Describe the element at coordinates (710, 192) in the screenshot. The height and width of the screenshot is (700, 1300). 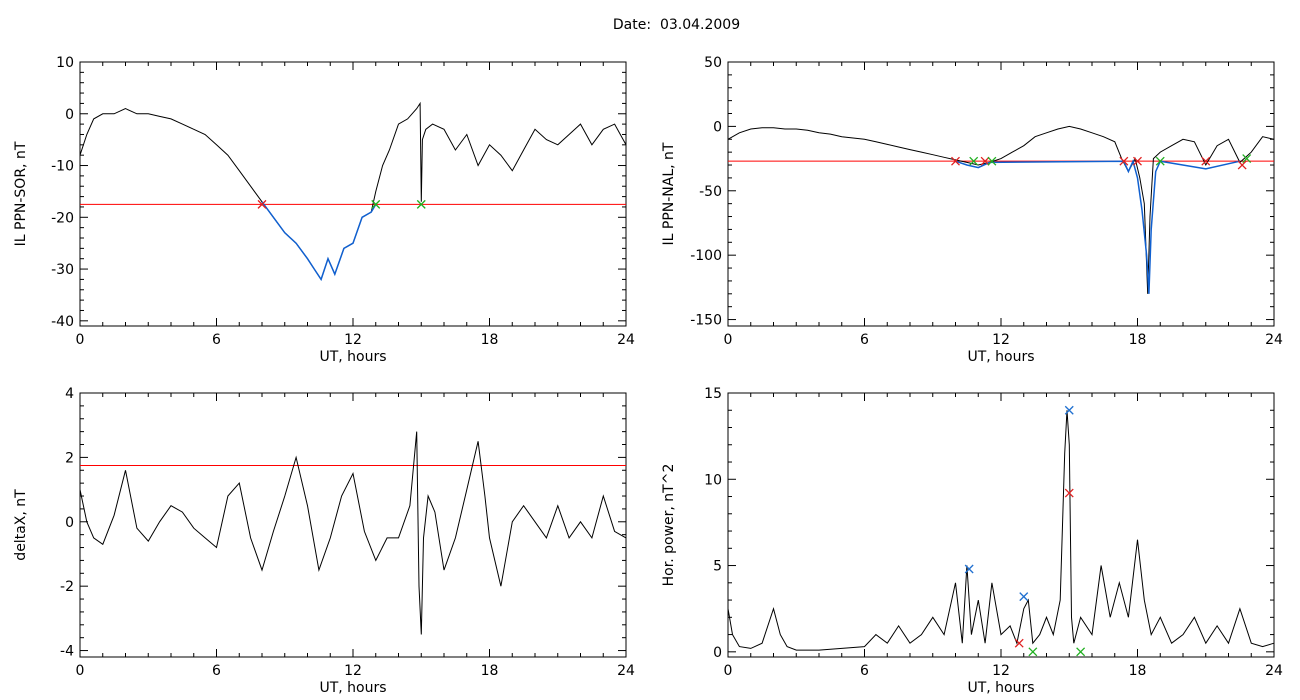
I see `y-tick-label: -50` at that location.